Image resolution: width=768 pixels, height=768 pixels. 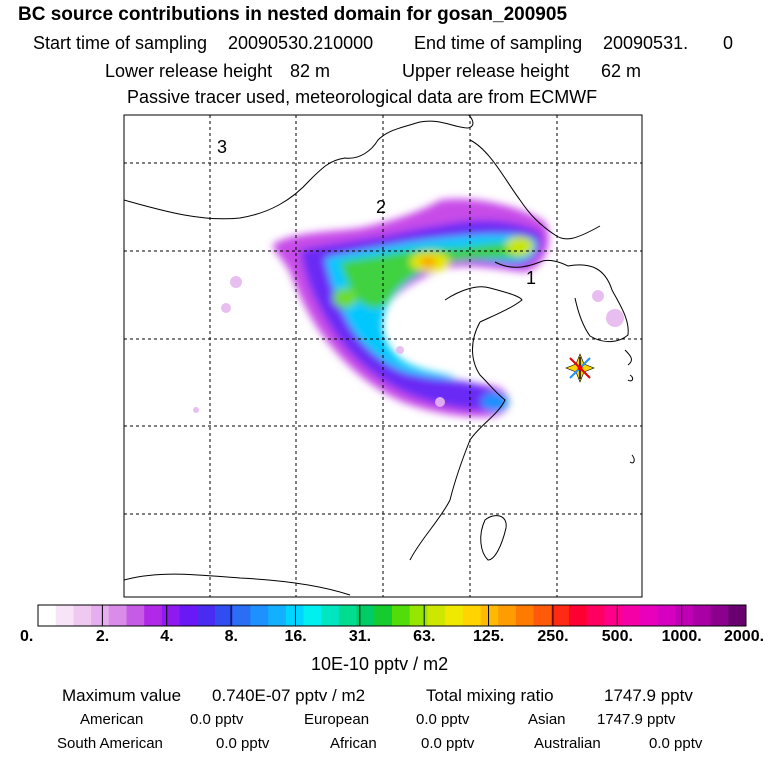 I want to click on plume-band-orange, so click(x=428, y=262).